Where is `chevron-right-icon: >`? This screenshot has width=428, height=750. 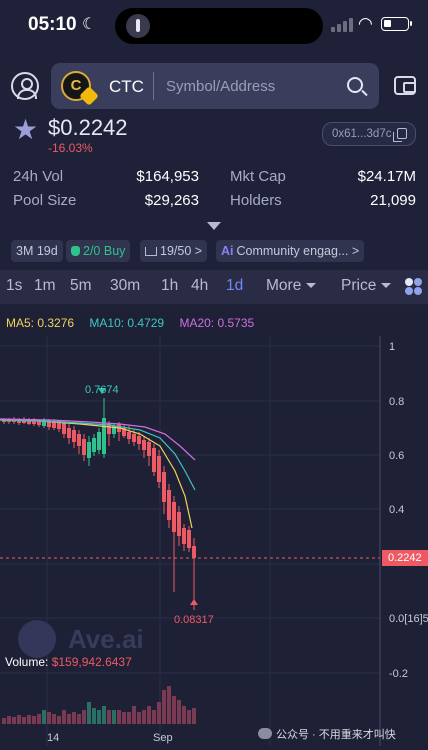 chevron-right-icon: > is located at coordinates (355, 251).